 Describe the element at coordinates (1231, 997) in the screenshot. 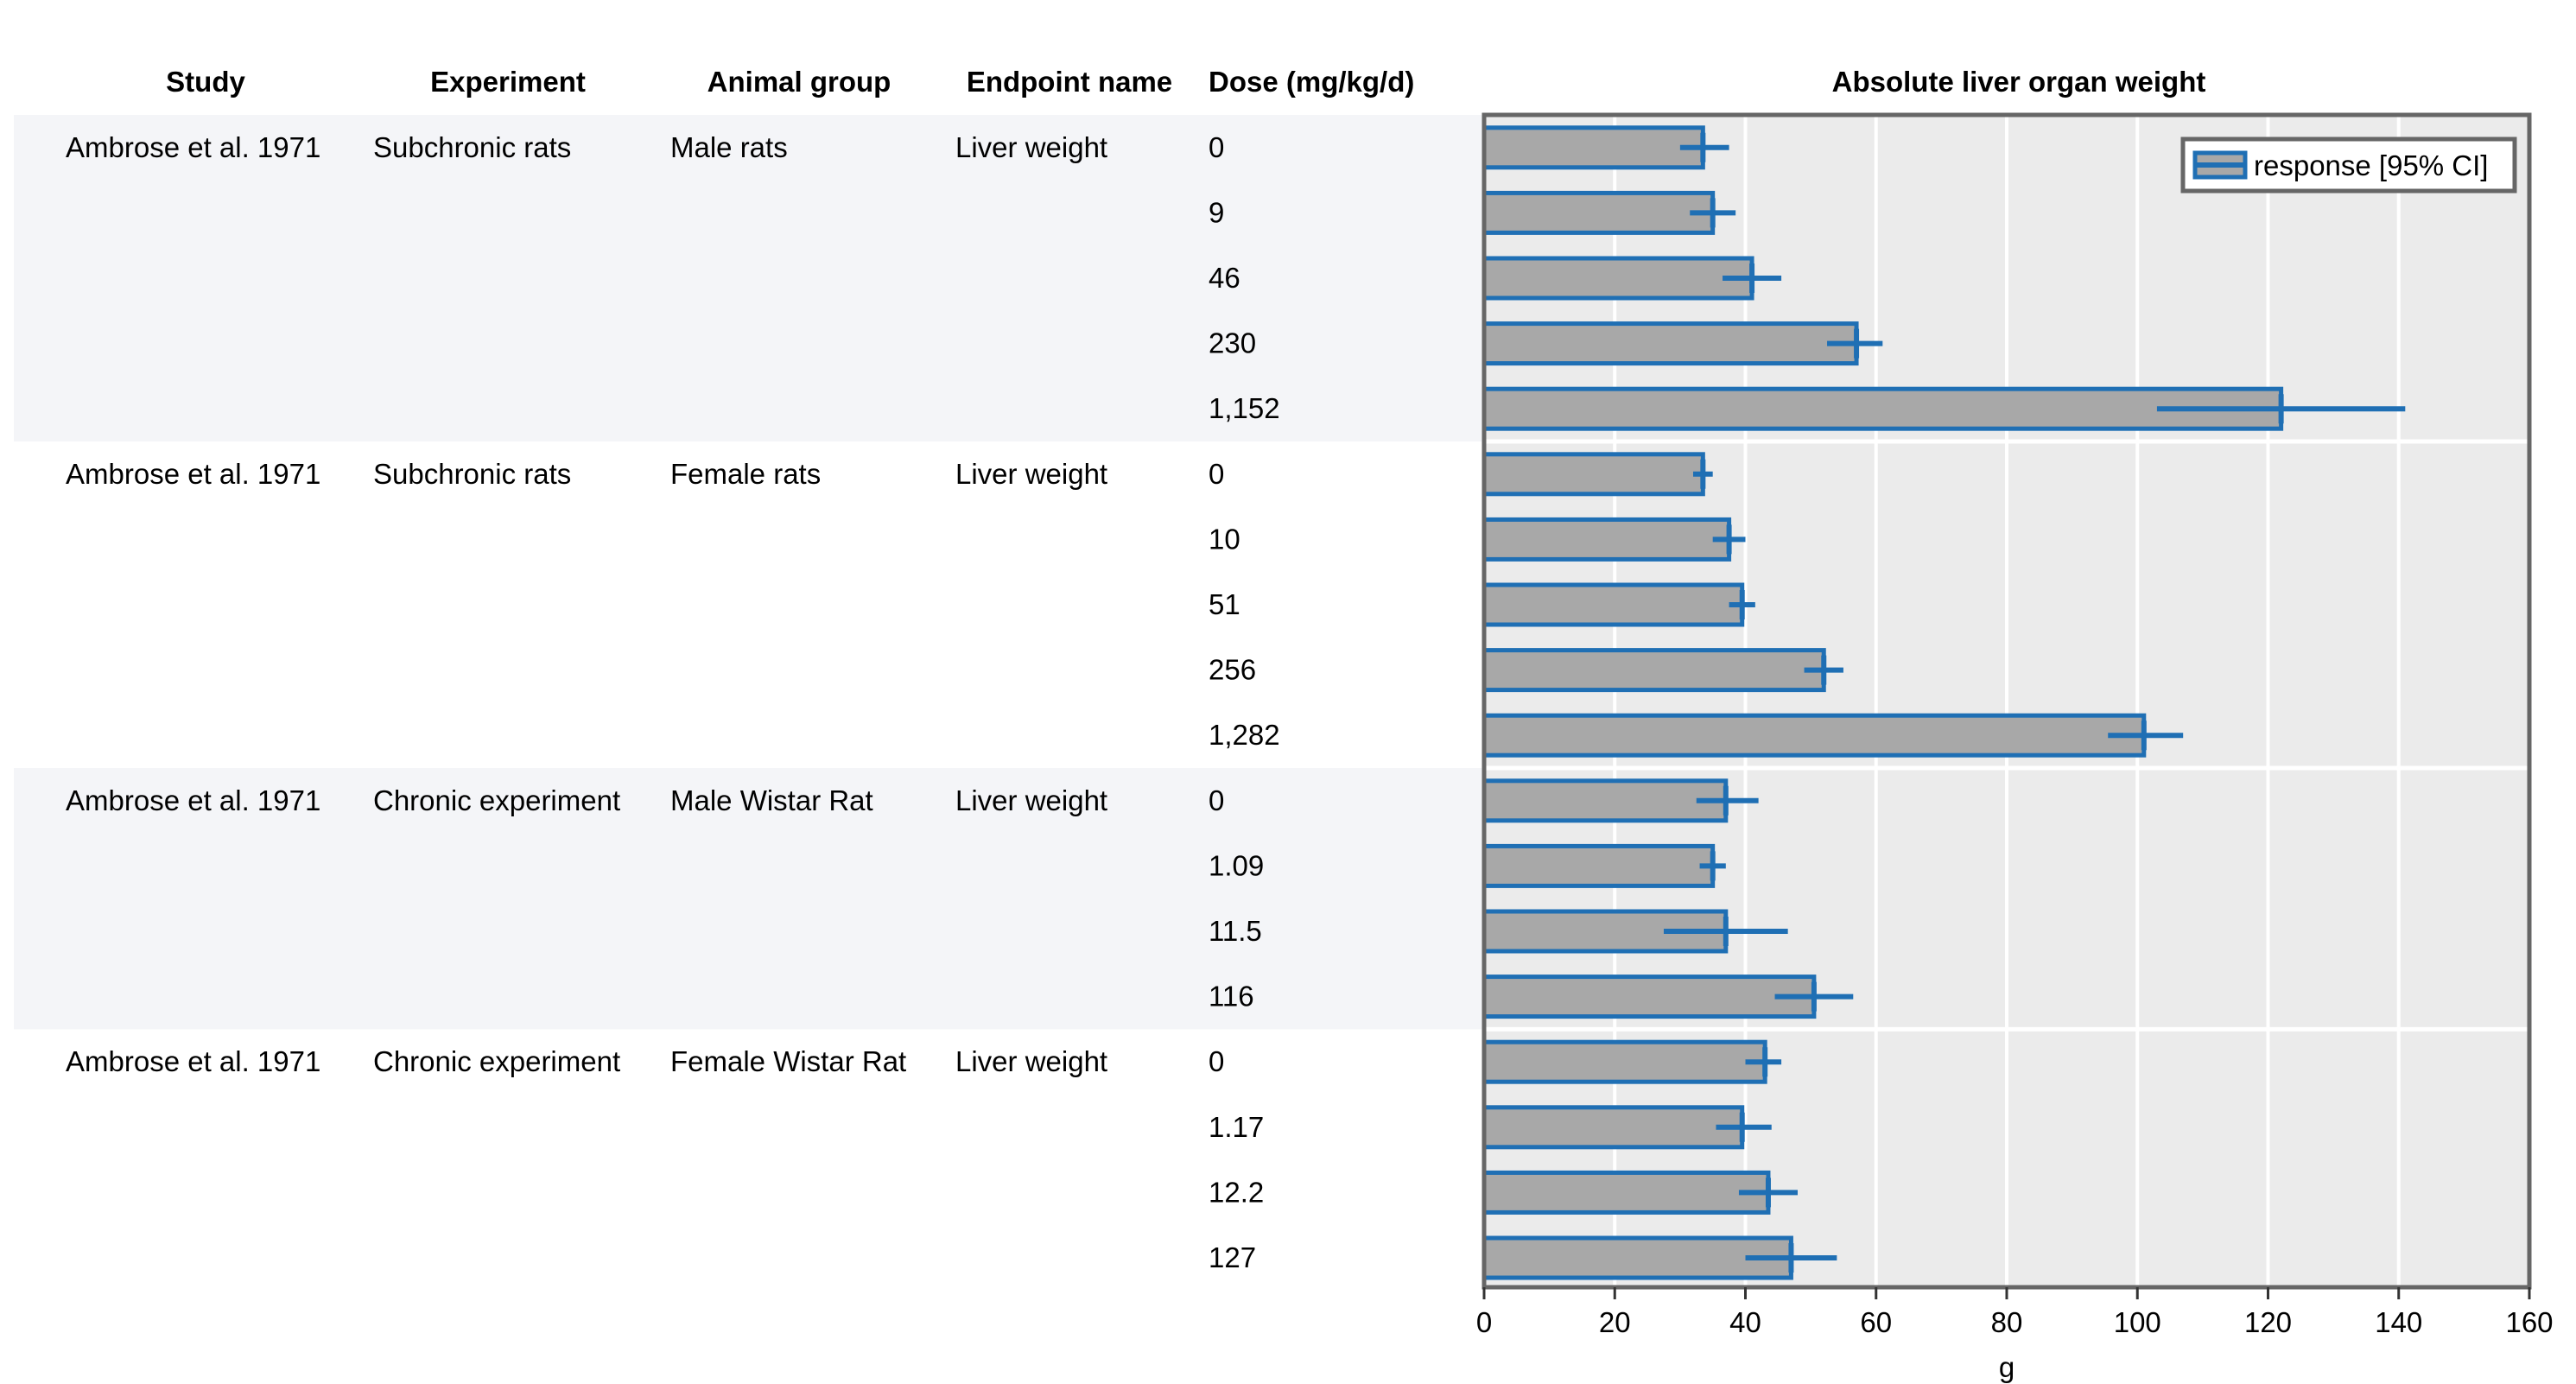

I see `cell-dose: 116` at that location.